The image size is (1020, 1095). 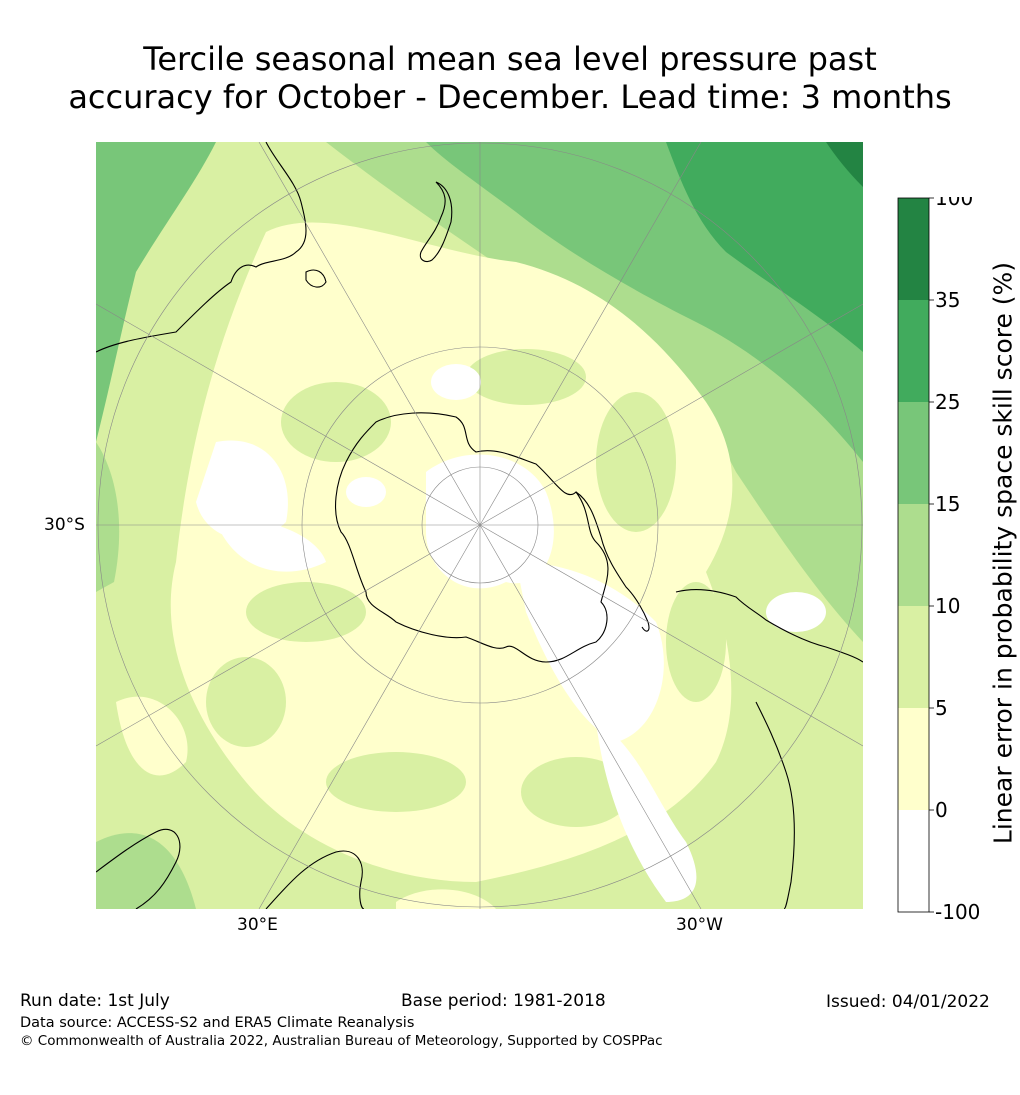 I want to click on lat-label-30s: 30°S, so click(x=64, y=525).